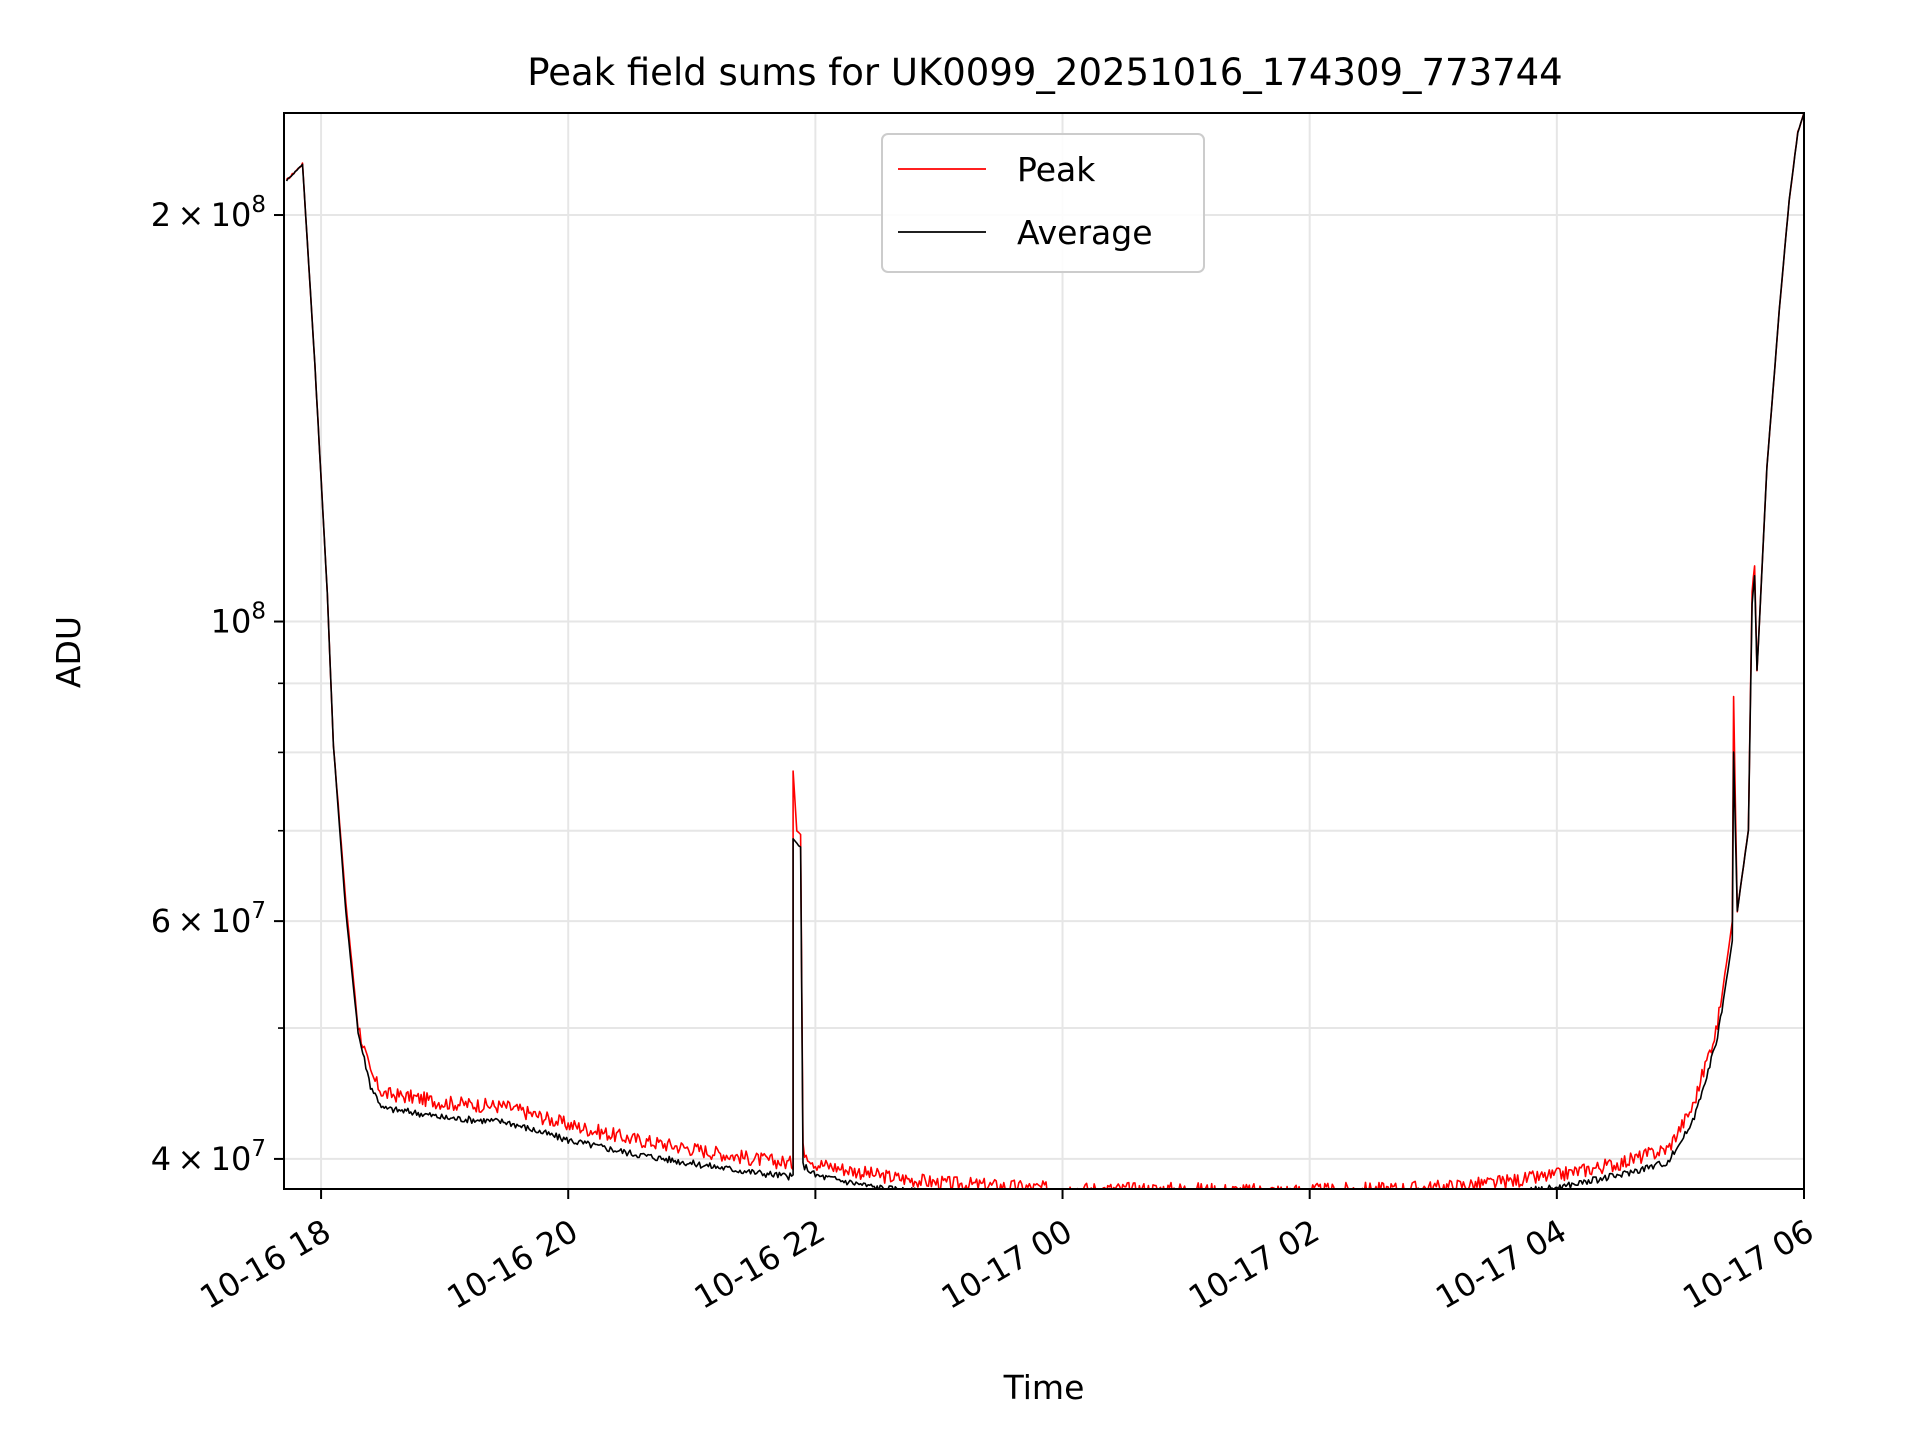 The width and height of the screenshot is (1920, 1440). I want to click on y-tick-label: 4 × 107, so click(208, 1157).